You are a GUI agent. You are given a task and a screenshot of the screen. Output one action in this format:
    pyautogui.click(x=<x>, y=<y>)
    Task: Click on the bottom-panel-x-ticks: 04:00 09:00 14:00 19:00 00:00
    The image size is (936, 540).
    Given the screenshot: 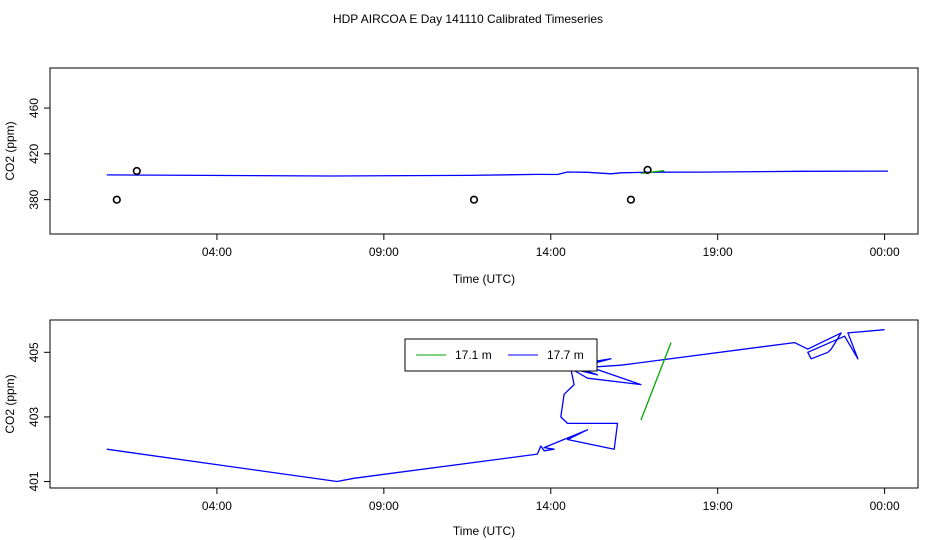 What is the action you would take?
    pyautogui.click(x=551, y=500)
    